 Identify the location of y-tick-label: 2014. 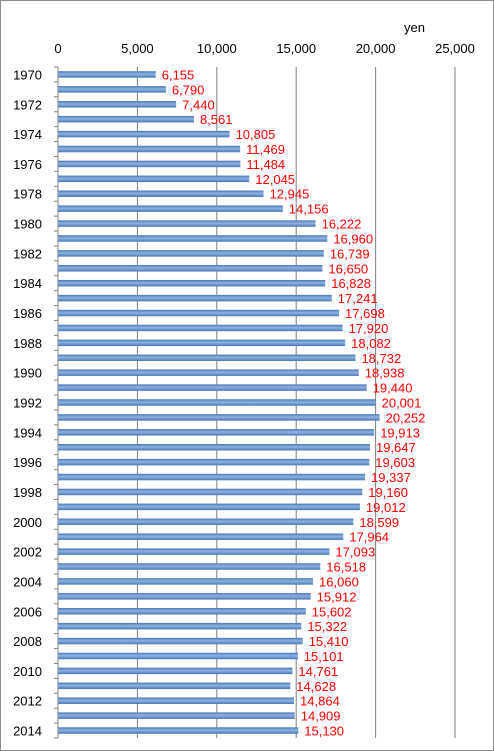
(27, 731).